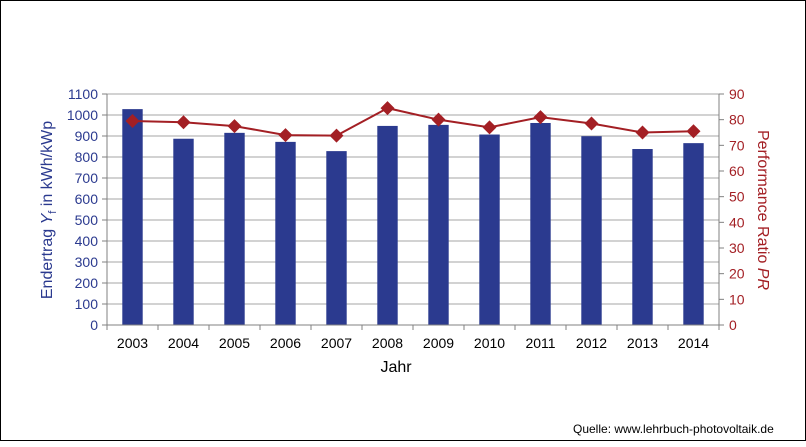  I want to click on x-axis-title: Jahr, so click(396, 367).